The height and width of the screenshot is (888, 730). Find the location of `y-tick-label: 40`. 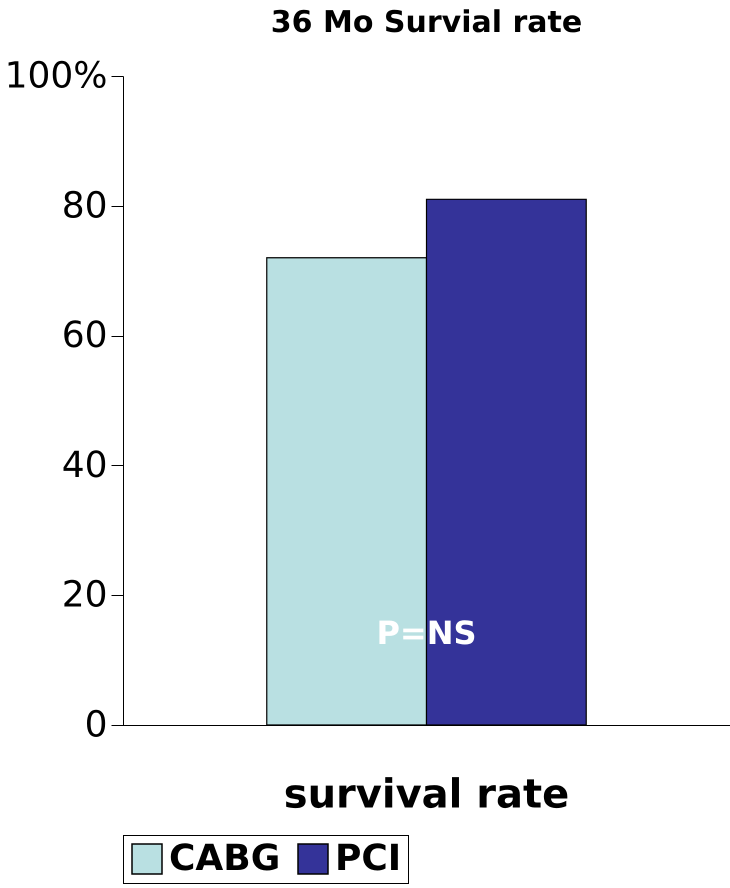

y-tick-label: 40 is located at coordinates (85, 465).